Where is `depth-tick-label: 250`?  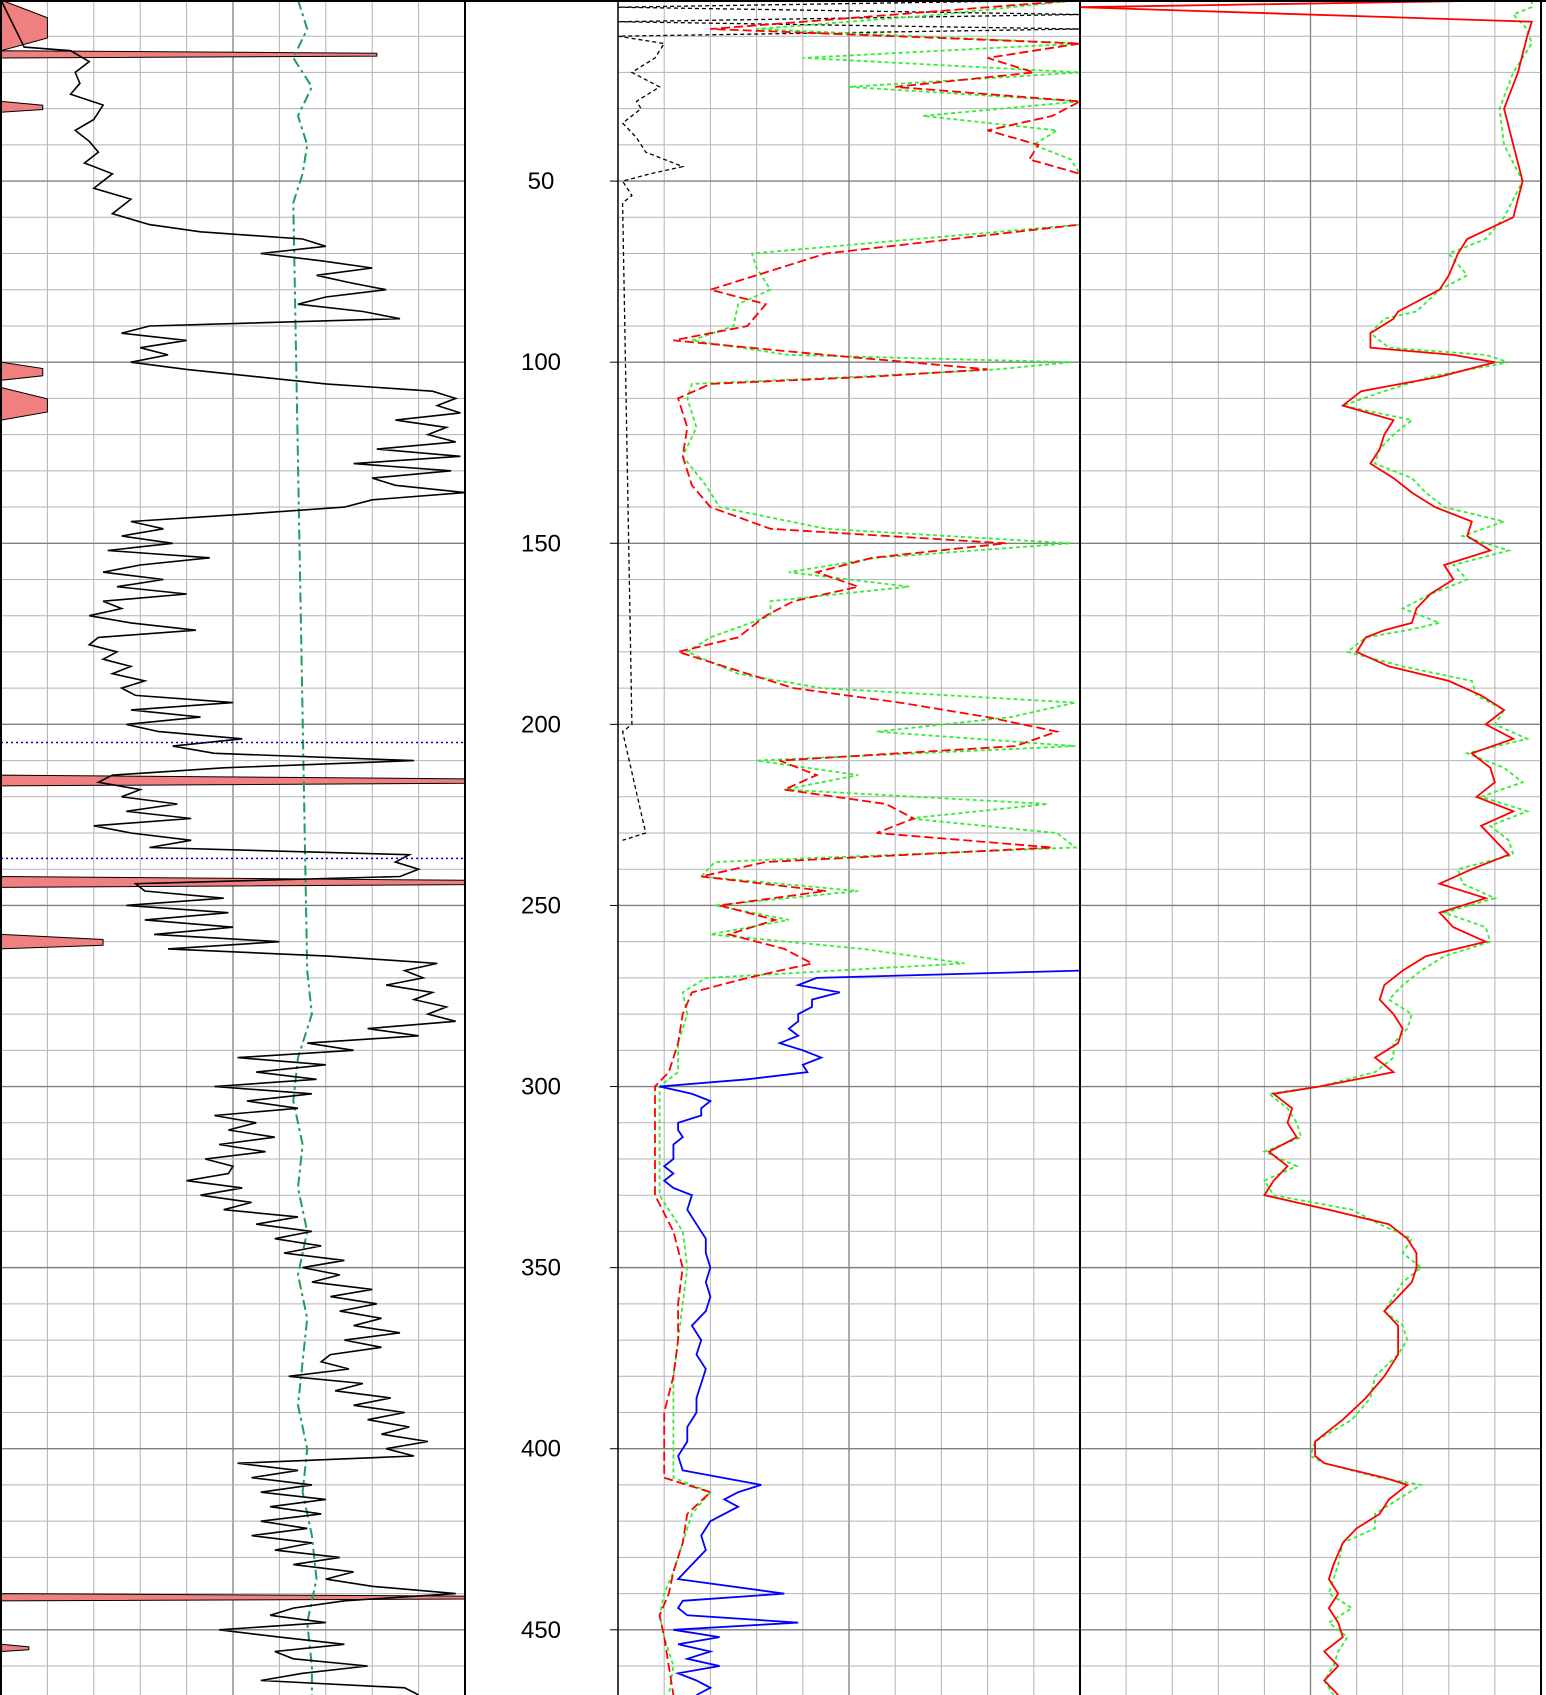 depth-tick-label: 250 is located at coordinates (541, 905).